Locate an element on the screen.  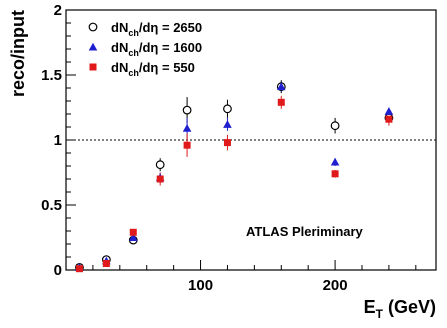
legend-label: dNch/dη = 1600 is located at coordinates (156, 49).